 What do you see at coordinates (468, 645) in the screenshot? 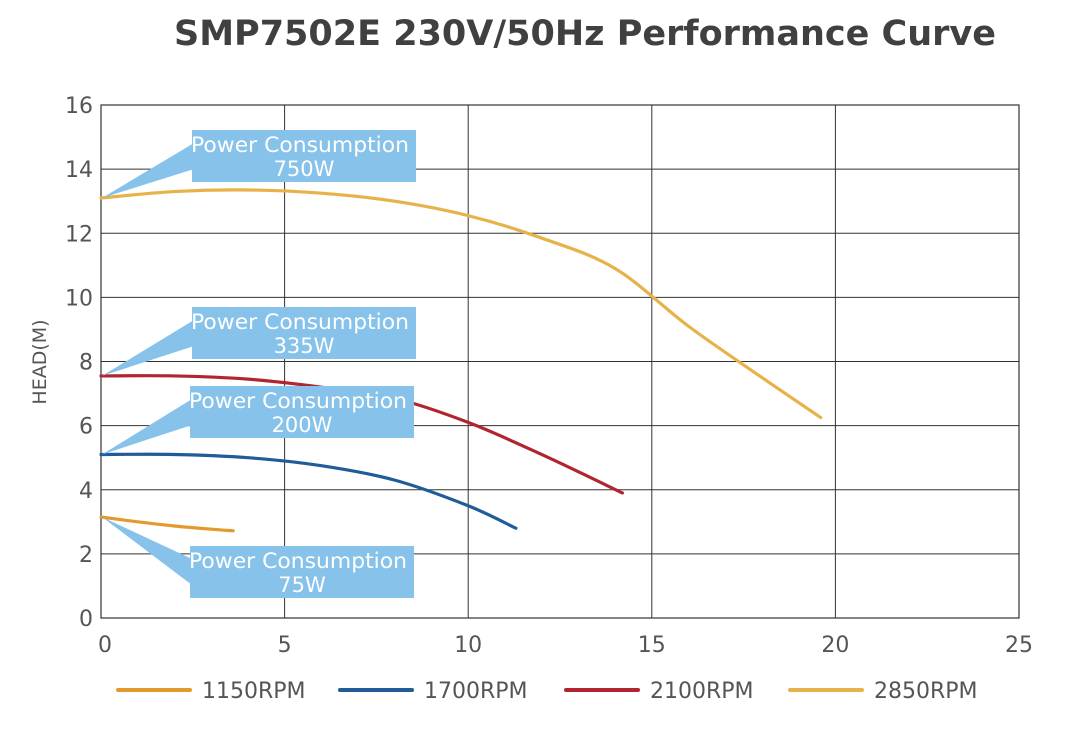
I see `x-tick-label: 10` at bounding box center [468, 645].